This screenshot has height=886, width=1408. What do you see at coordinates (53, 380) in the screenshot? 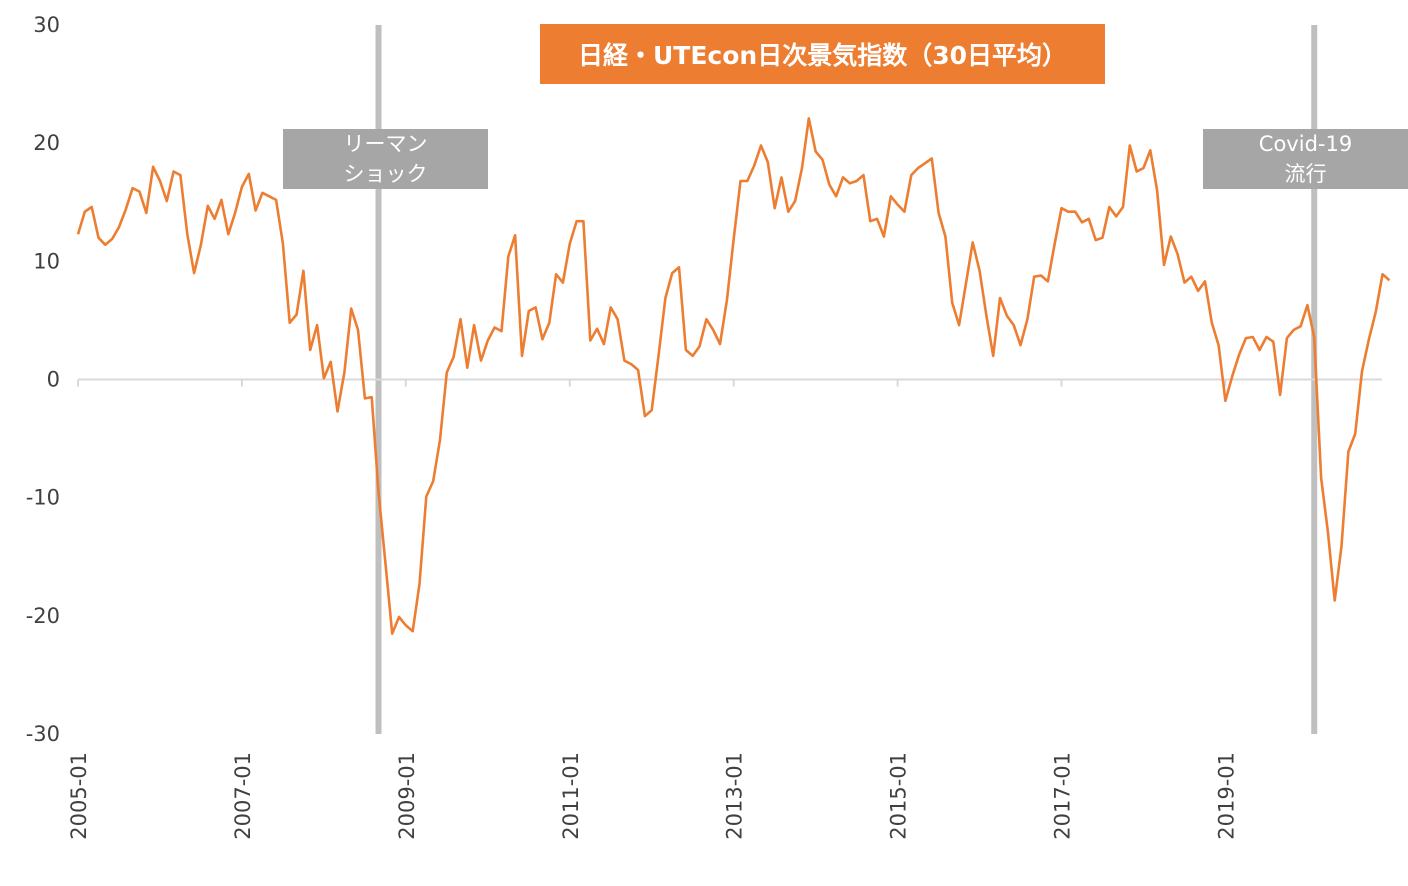
I see `y-tick-label: 0` at bounding box center [53, 380].